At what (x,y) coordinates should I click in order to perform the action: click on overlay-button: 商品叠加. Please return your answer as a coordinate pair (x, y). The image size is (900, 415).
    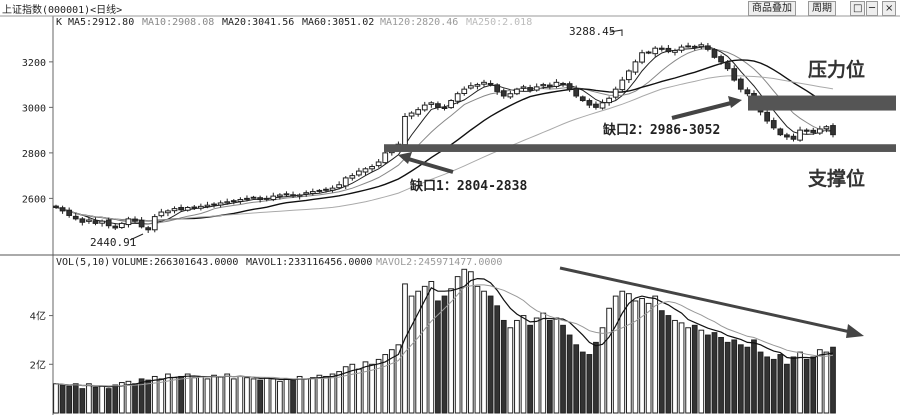
    Looking at the image, I should click on (772, 8).